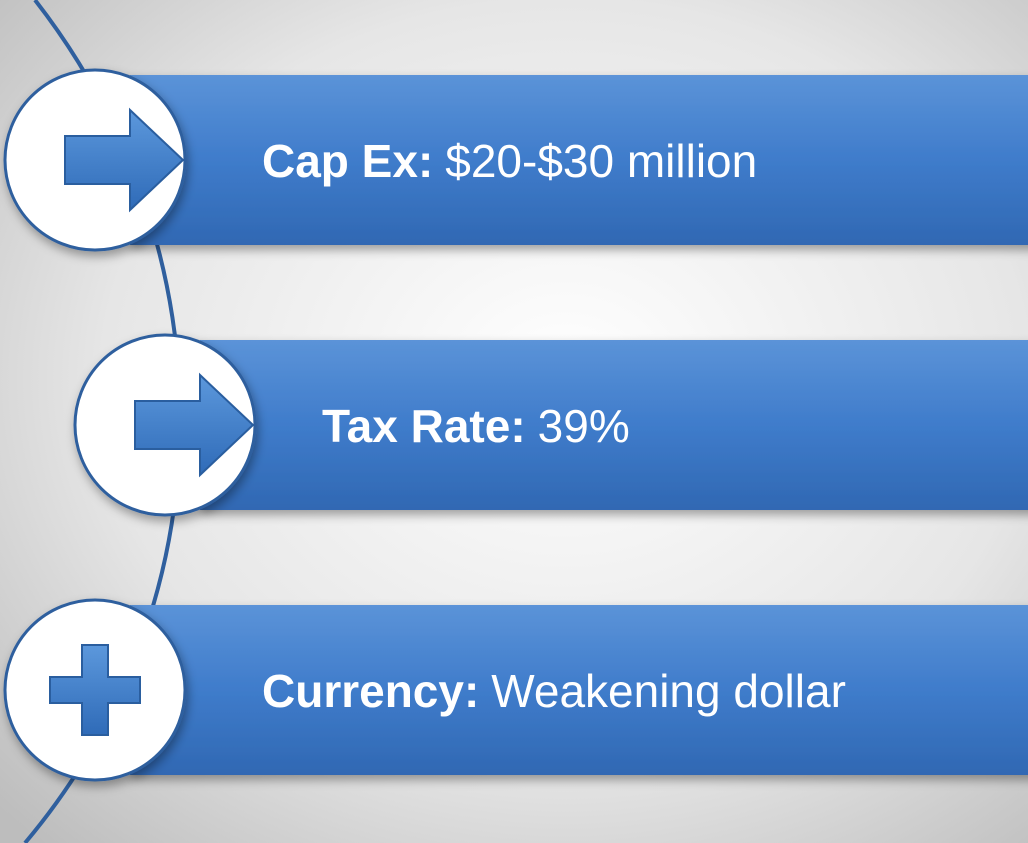 This screenshot has height=843, width=1028. What do you see at coordinates (347, 161) in the screenshot?
I see `row-label: Cap Ex:` at bounding box center [347, 161].